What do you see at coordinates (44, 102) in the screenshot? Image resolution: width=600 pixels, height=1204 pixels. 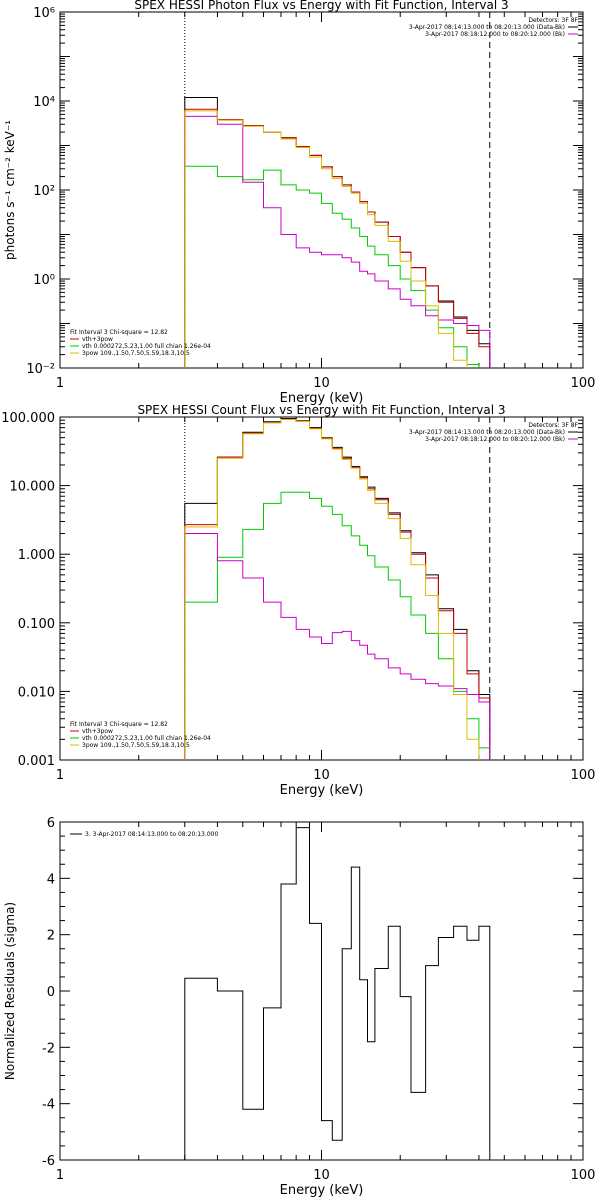 I see `y-tick-label: 10⁴` at bounding box center [44, 102].